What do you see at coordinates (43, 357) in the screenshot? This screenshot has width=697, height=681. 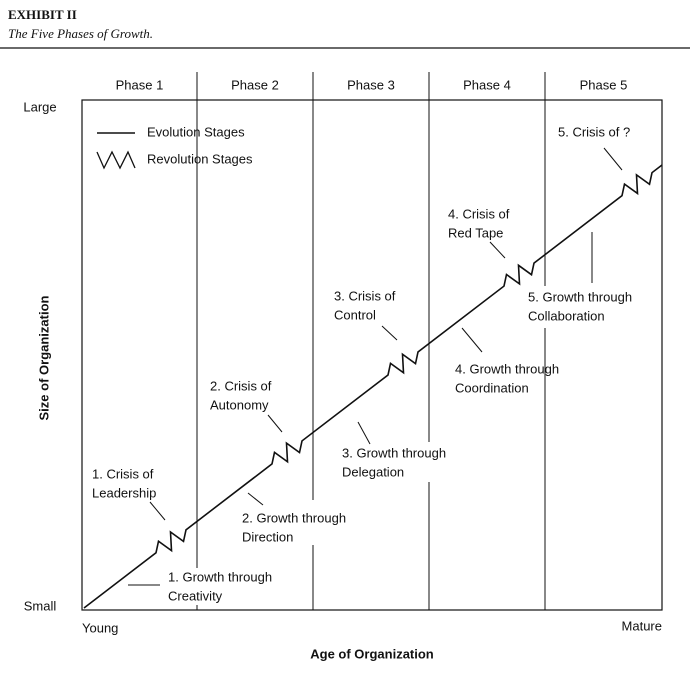 I see `y-axis-title: Size of Organization` at bounding box center [43, 357].